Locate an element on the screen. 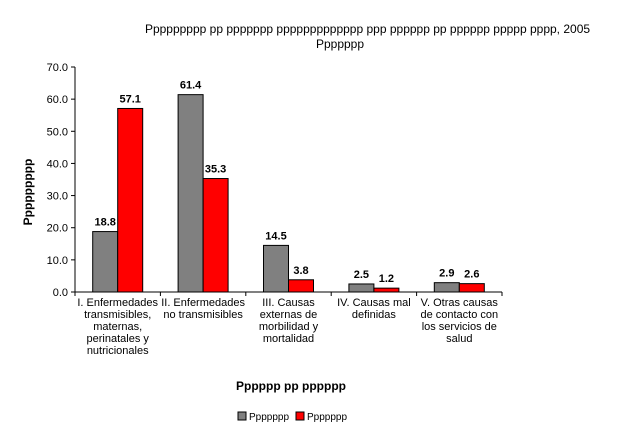  data-label: 18.8 is located at coordinates (104, 223).